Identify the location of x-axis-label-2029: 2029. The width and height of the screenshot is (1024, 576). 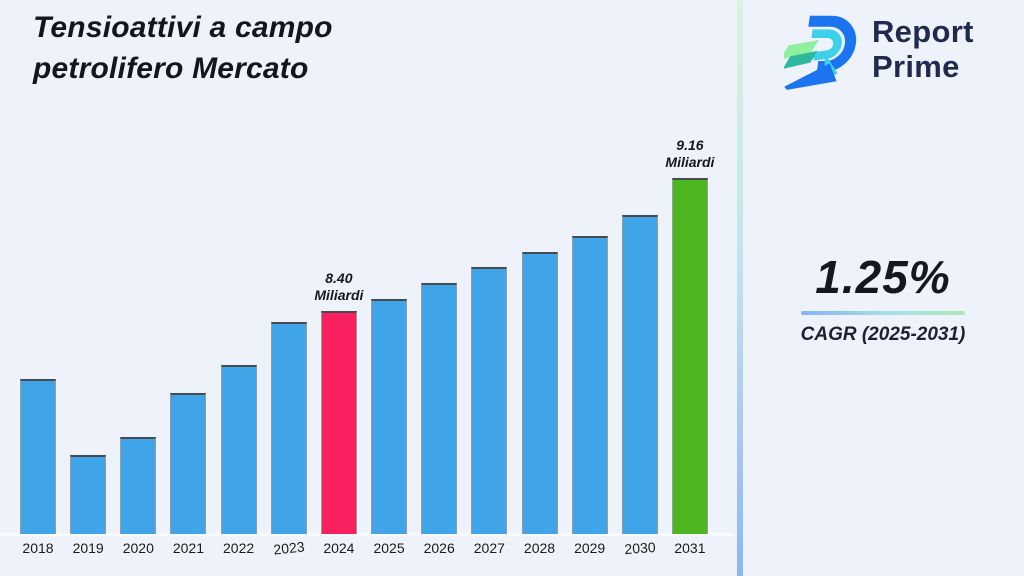
(590, 548).